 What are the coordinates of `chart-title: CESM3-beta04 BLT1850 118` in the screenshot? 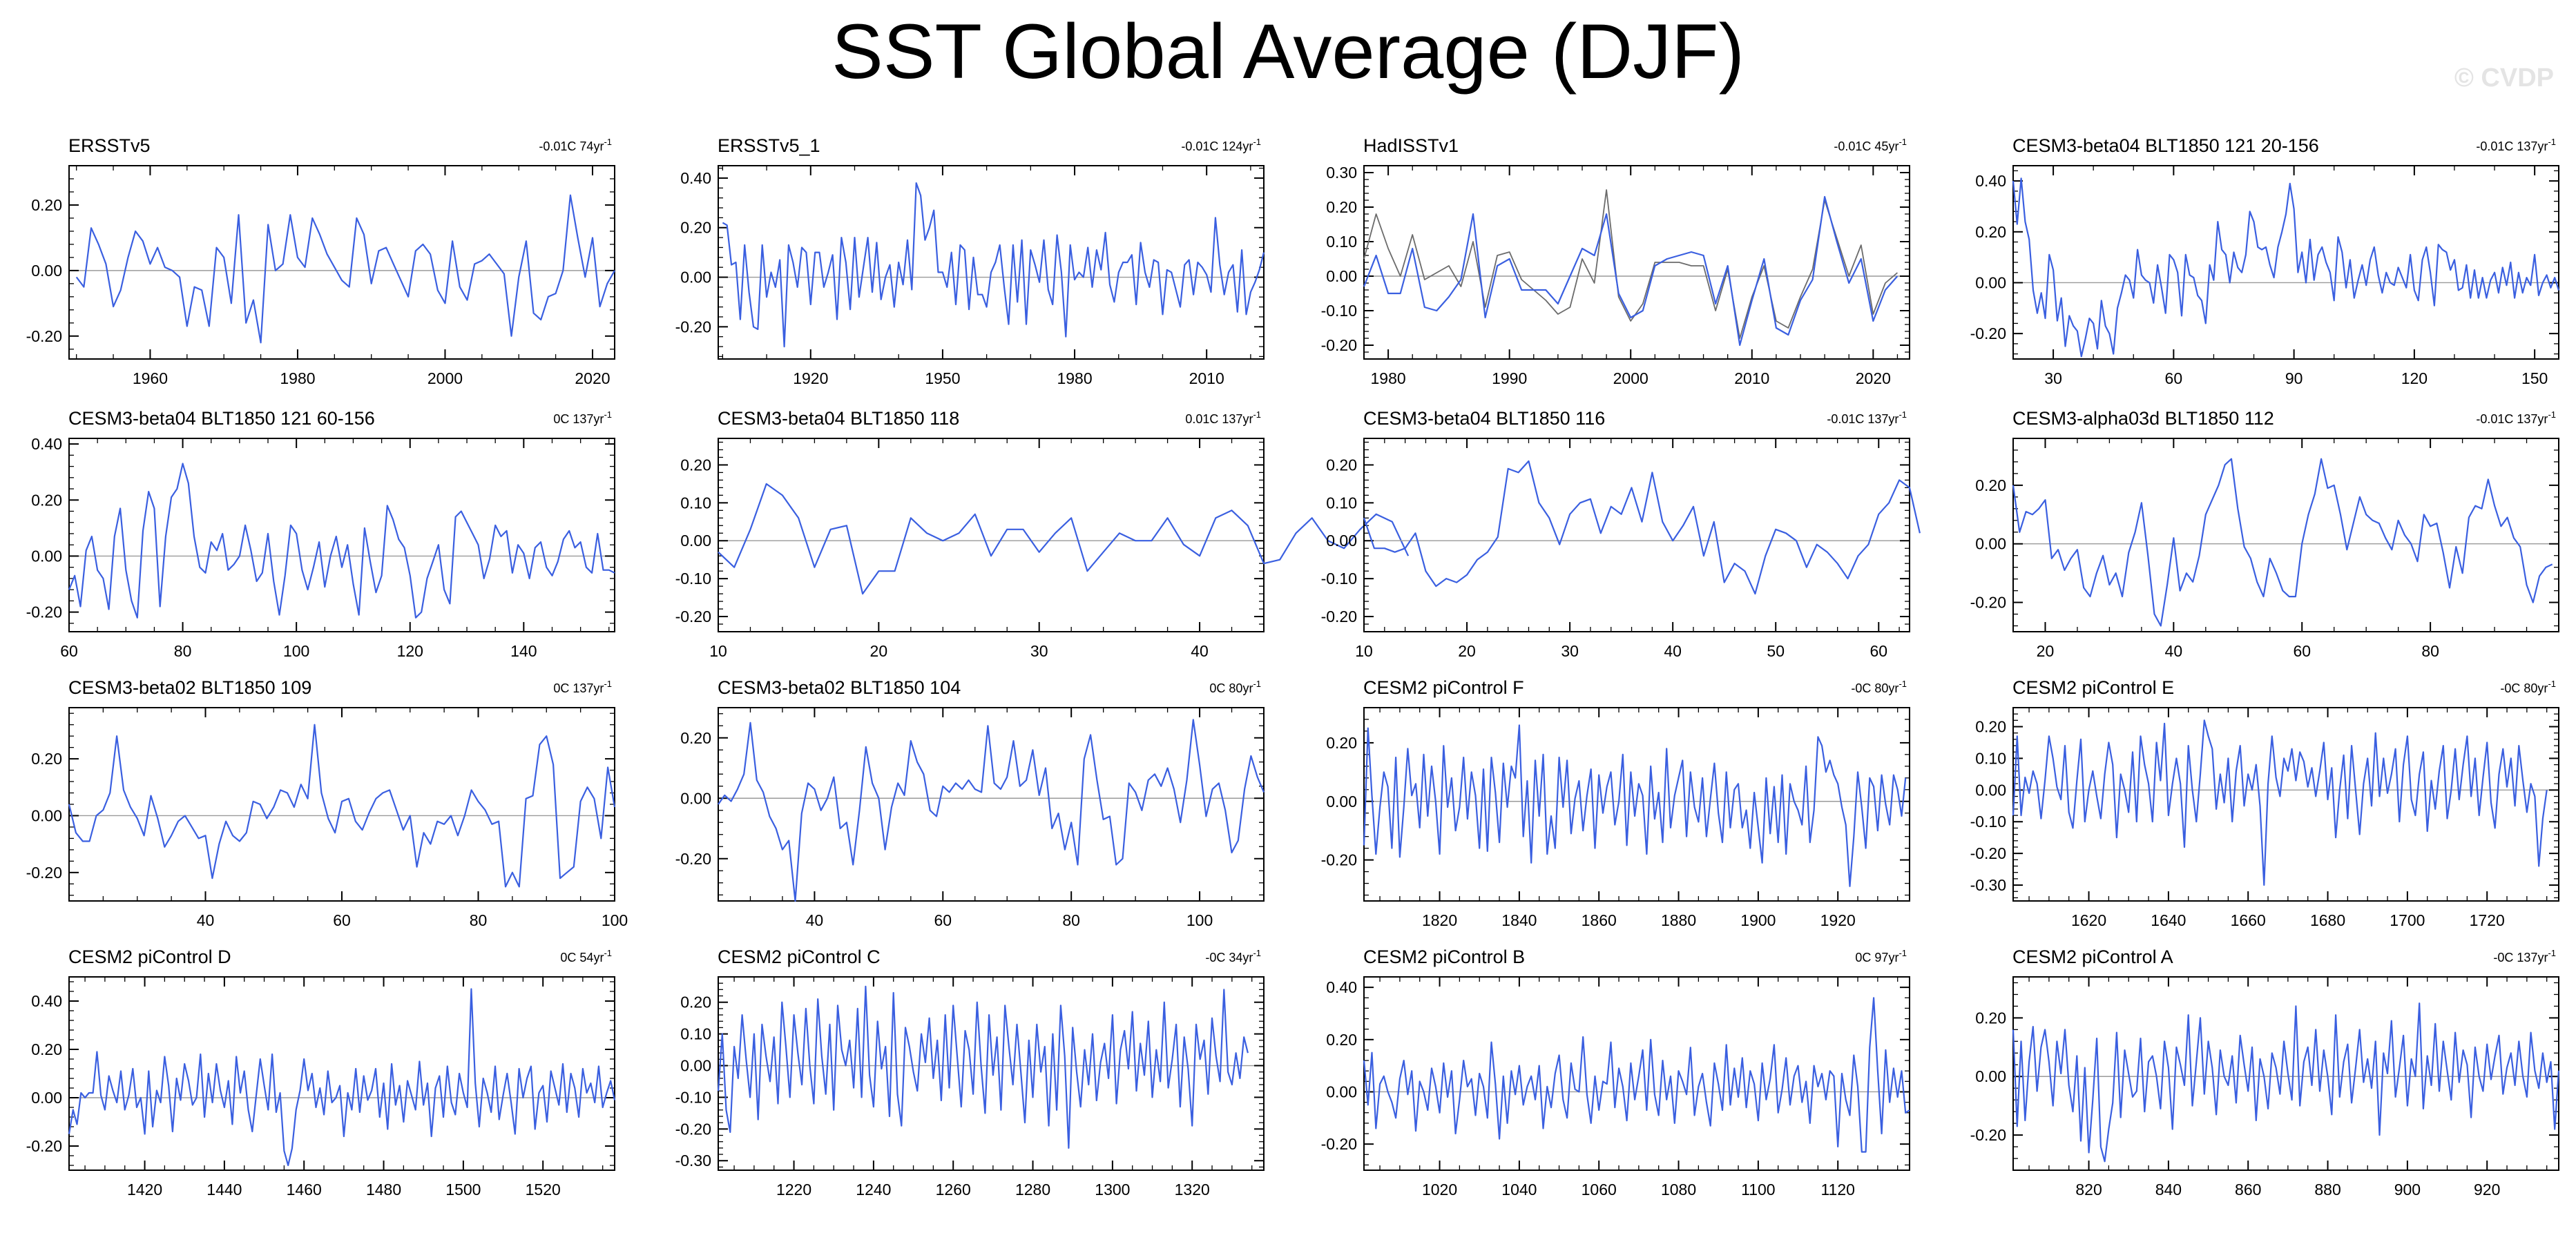 It's located at (838, 418).